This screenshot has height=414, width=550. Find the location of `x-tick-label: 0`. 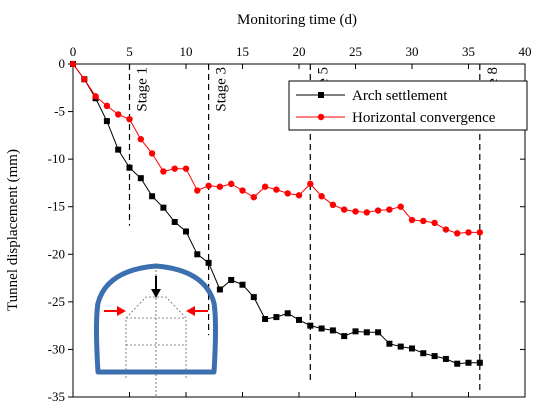

x-tick-label: 0 is located at coordinates (73, 51).